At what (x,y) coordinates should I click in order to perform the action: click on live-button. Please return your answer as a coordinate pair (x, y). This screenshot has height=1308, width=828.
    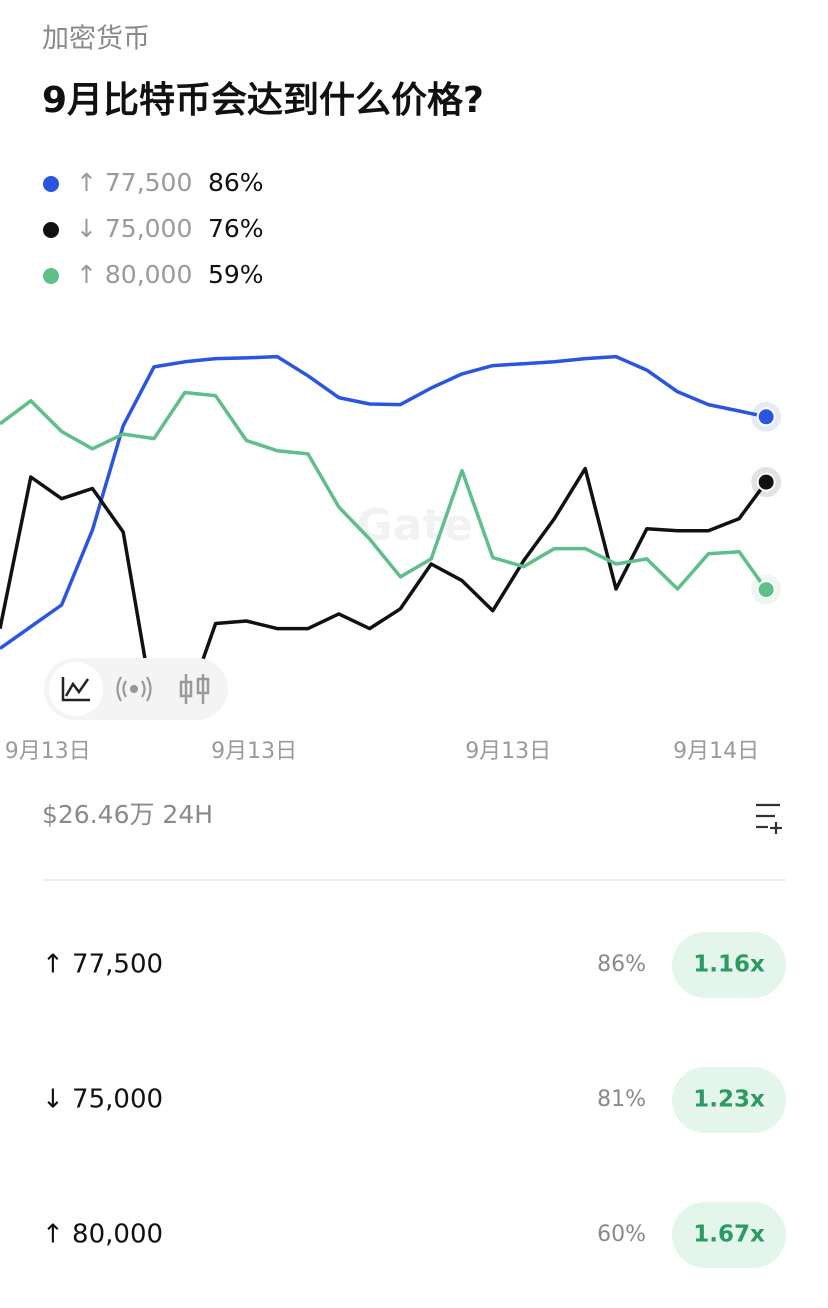
    Looking at the image, I should click on (134, 689).